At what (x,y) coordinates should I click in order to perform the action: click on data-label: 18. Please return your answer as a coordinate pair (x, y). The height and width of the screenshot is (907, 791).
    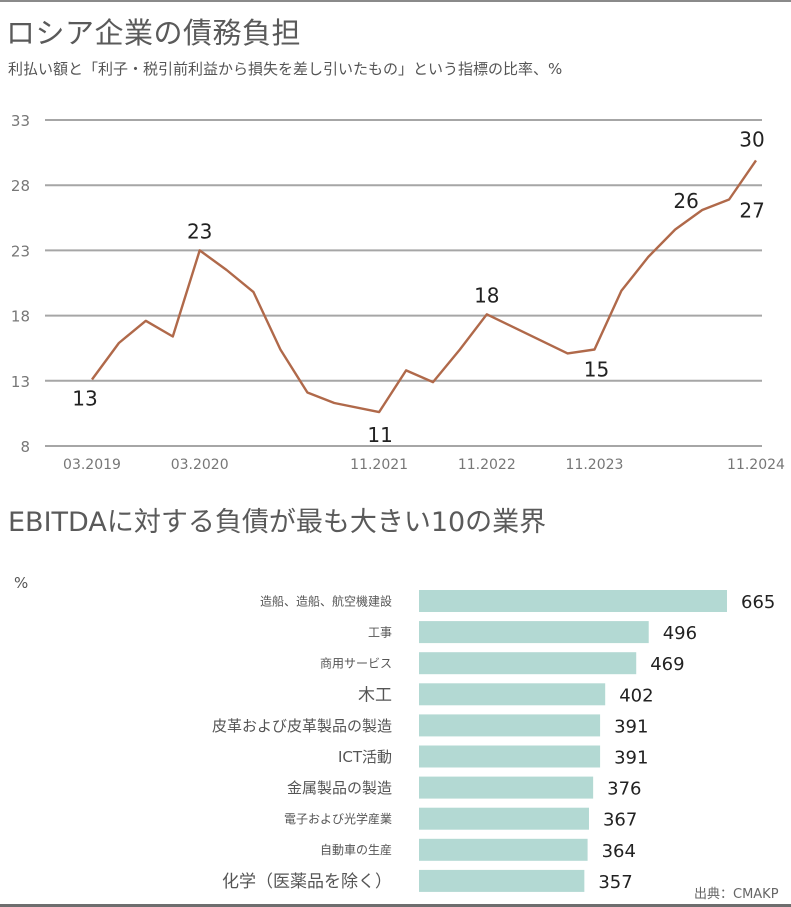
    Looking at the image, I should click on (486, 295).